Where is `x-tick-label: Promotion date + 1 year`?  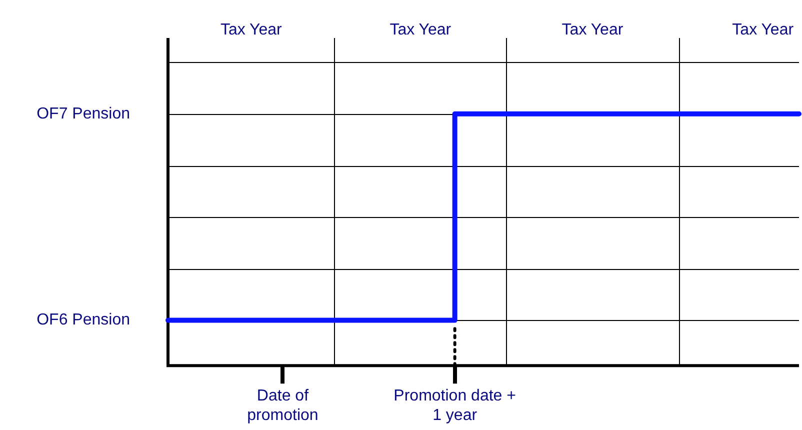 x-tick-label: Promotion date + 1 year is located at coordinates (455, 406).